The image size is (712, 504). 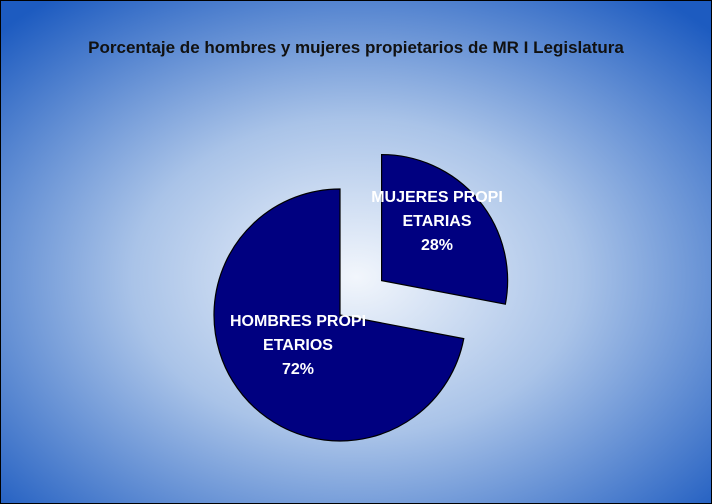 What do you see at coordinates (437, 245) in the screenshot?
I see `value-label: 28%` at bounding box center [437, 245].